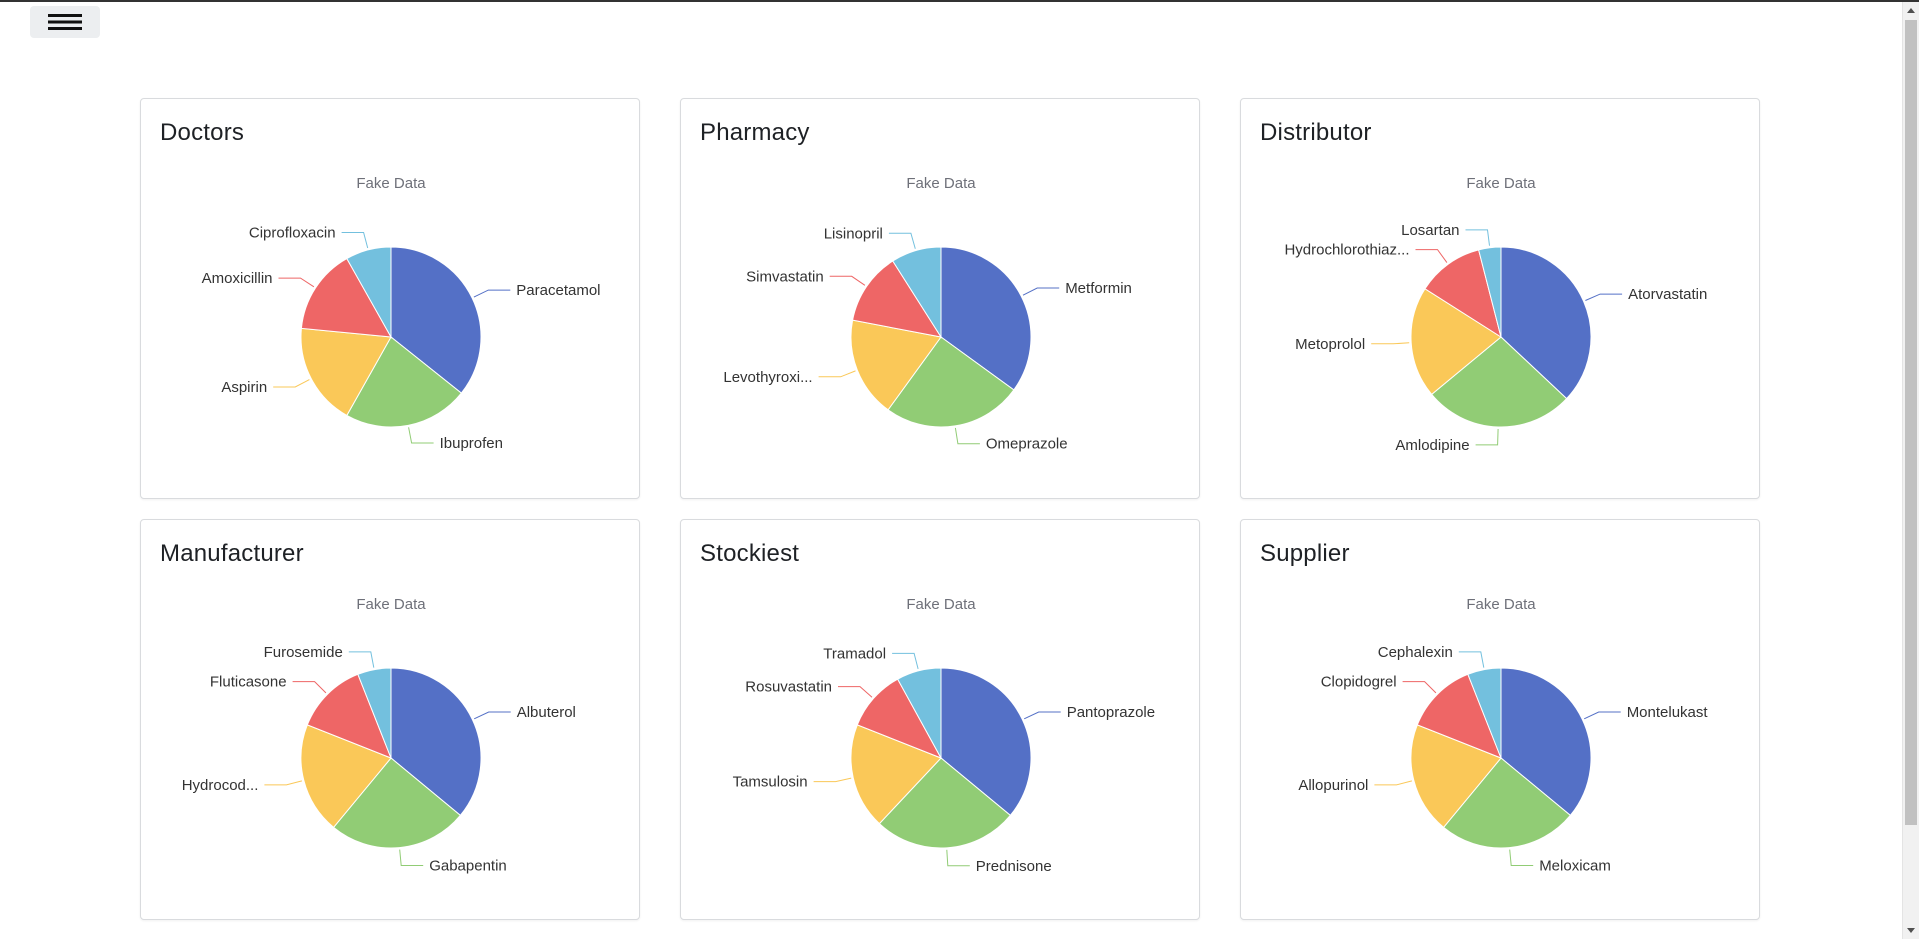  I want to click on menu-toggle-button, so click(65, 22).